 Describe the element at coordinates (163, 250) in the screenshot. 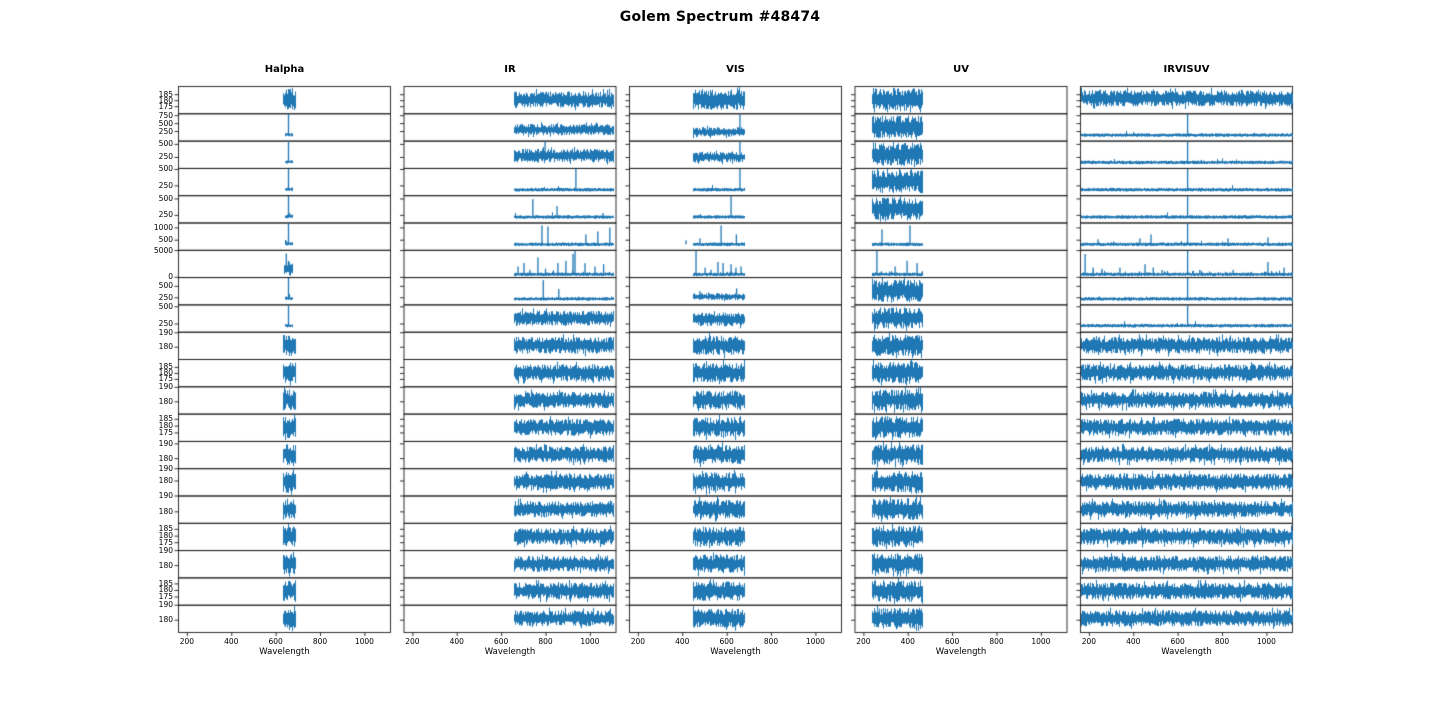

I see `y-tick-label: 5000` at that location.